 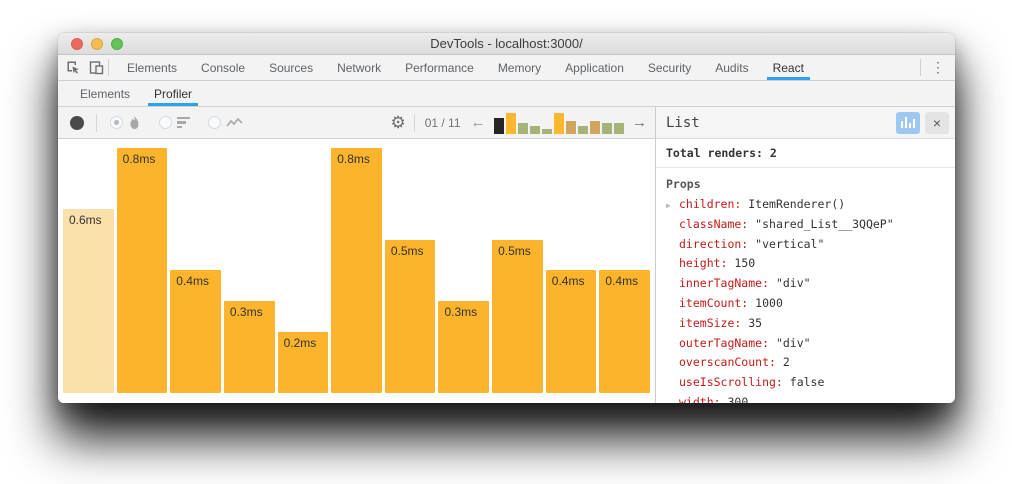 What do you see at coordinates (824, 223) in the screenshot?
I see `prop-value: "shared_List__3QQeP"` at bounding box center [824, 223].